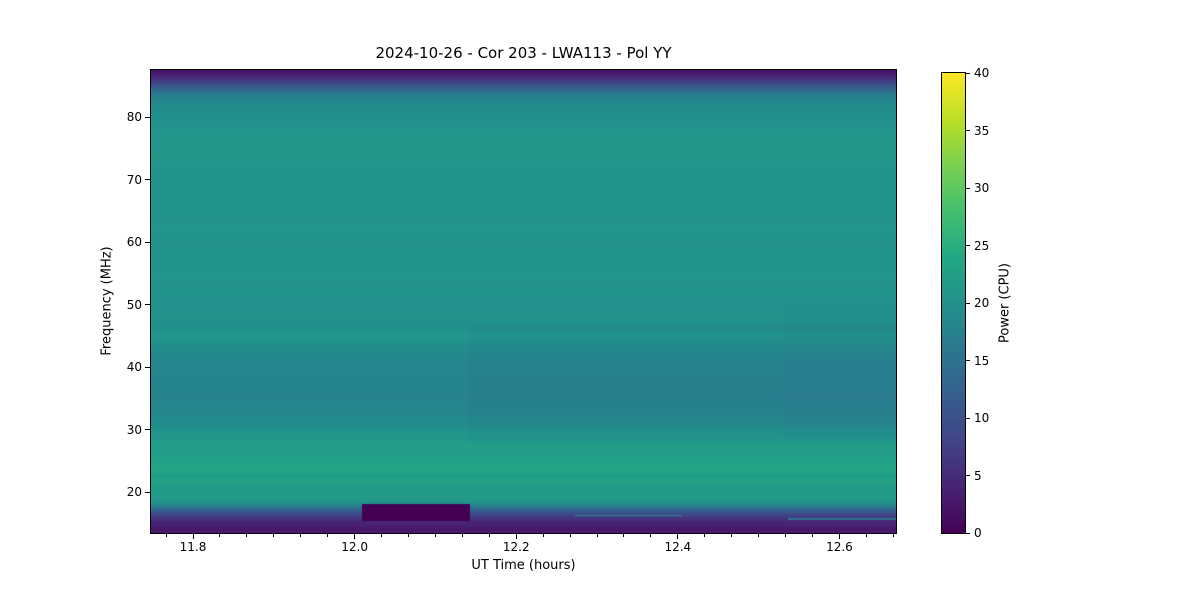 The height and width of the screenshot is (600, 1200). What do you see at coordinates (982, 130) in the screenshot?
I see `colorbar-tick-label: 35` at bounding box center [982, 130].